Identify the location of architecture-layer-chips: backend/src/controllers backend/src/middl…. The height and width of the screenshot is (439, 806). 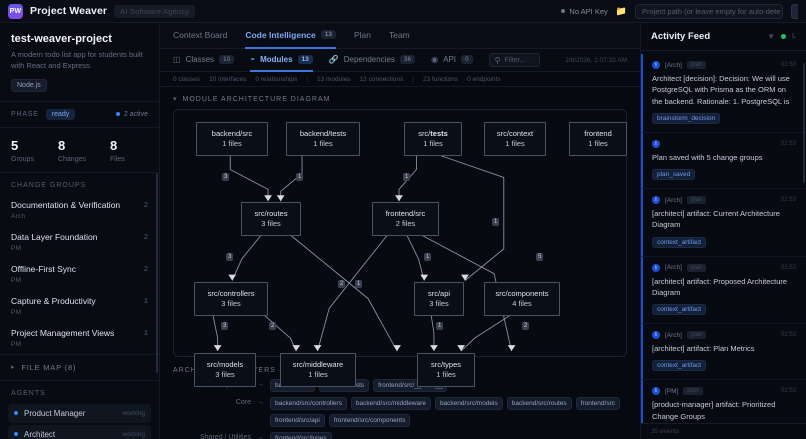
(448, 412).